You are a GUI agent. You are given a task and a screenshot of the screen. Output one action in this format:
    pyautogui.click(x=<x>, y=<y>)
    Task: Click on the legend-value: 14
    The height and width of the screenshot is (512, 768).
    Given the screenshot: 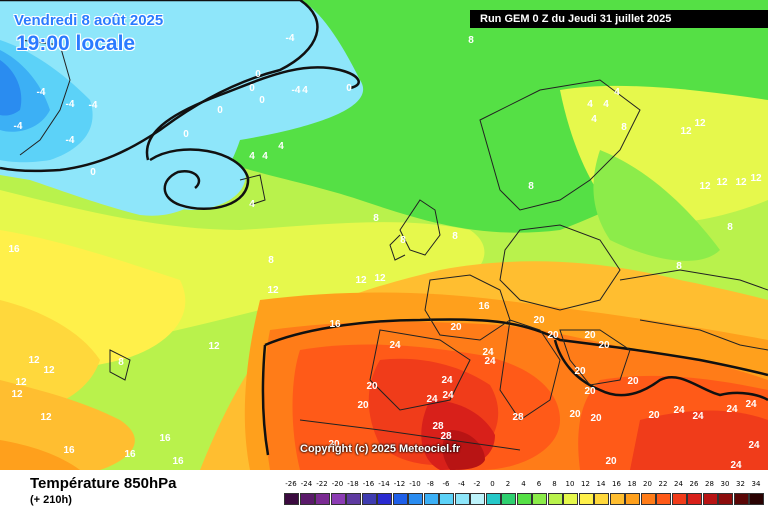 What is the action you would take?
    pyautogui.click(x=601, y=484)
    